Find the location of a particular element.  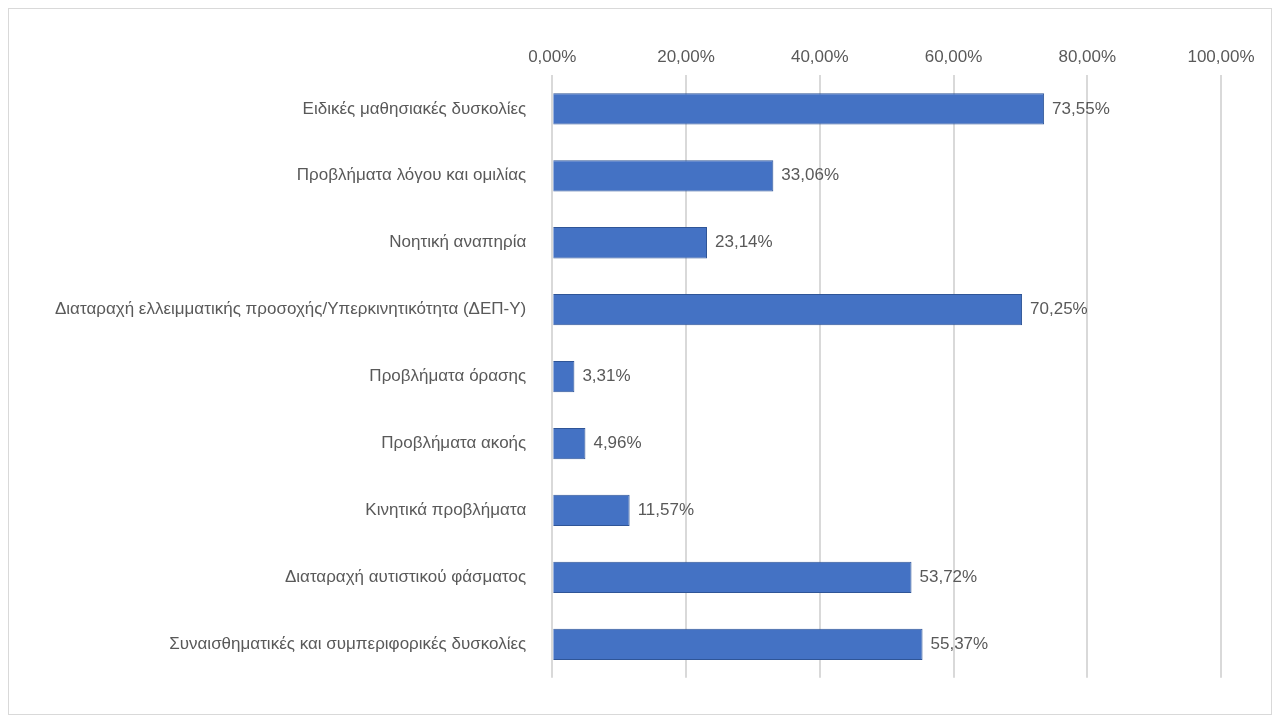

data-label: 73,55% is located at coordinates (1081, 108).